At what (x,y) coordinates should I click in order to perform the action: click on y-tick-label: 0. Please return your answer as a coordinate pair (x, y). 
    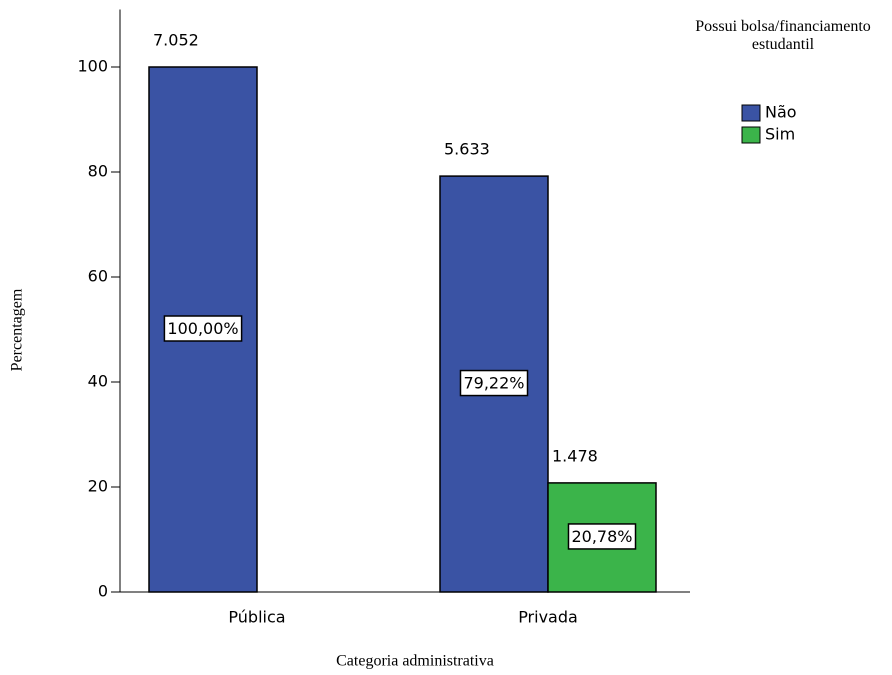
    Looking at the image, I should click on (103, 591).